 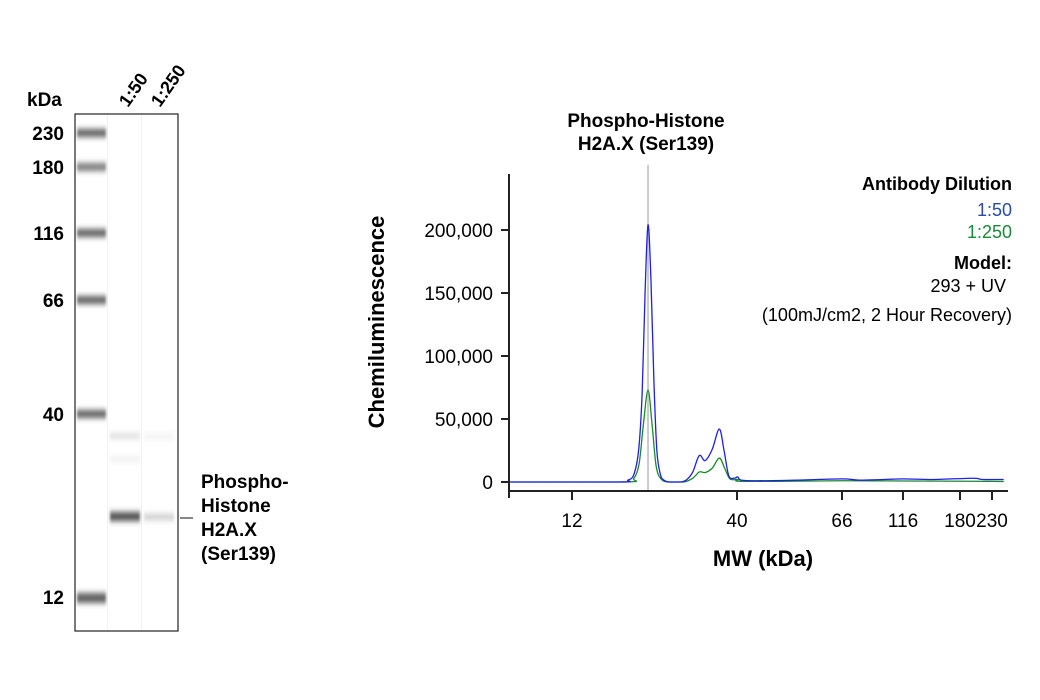 I want to click on kda-label: kDa, so click(x=44, y=100).